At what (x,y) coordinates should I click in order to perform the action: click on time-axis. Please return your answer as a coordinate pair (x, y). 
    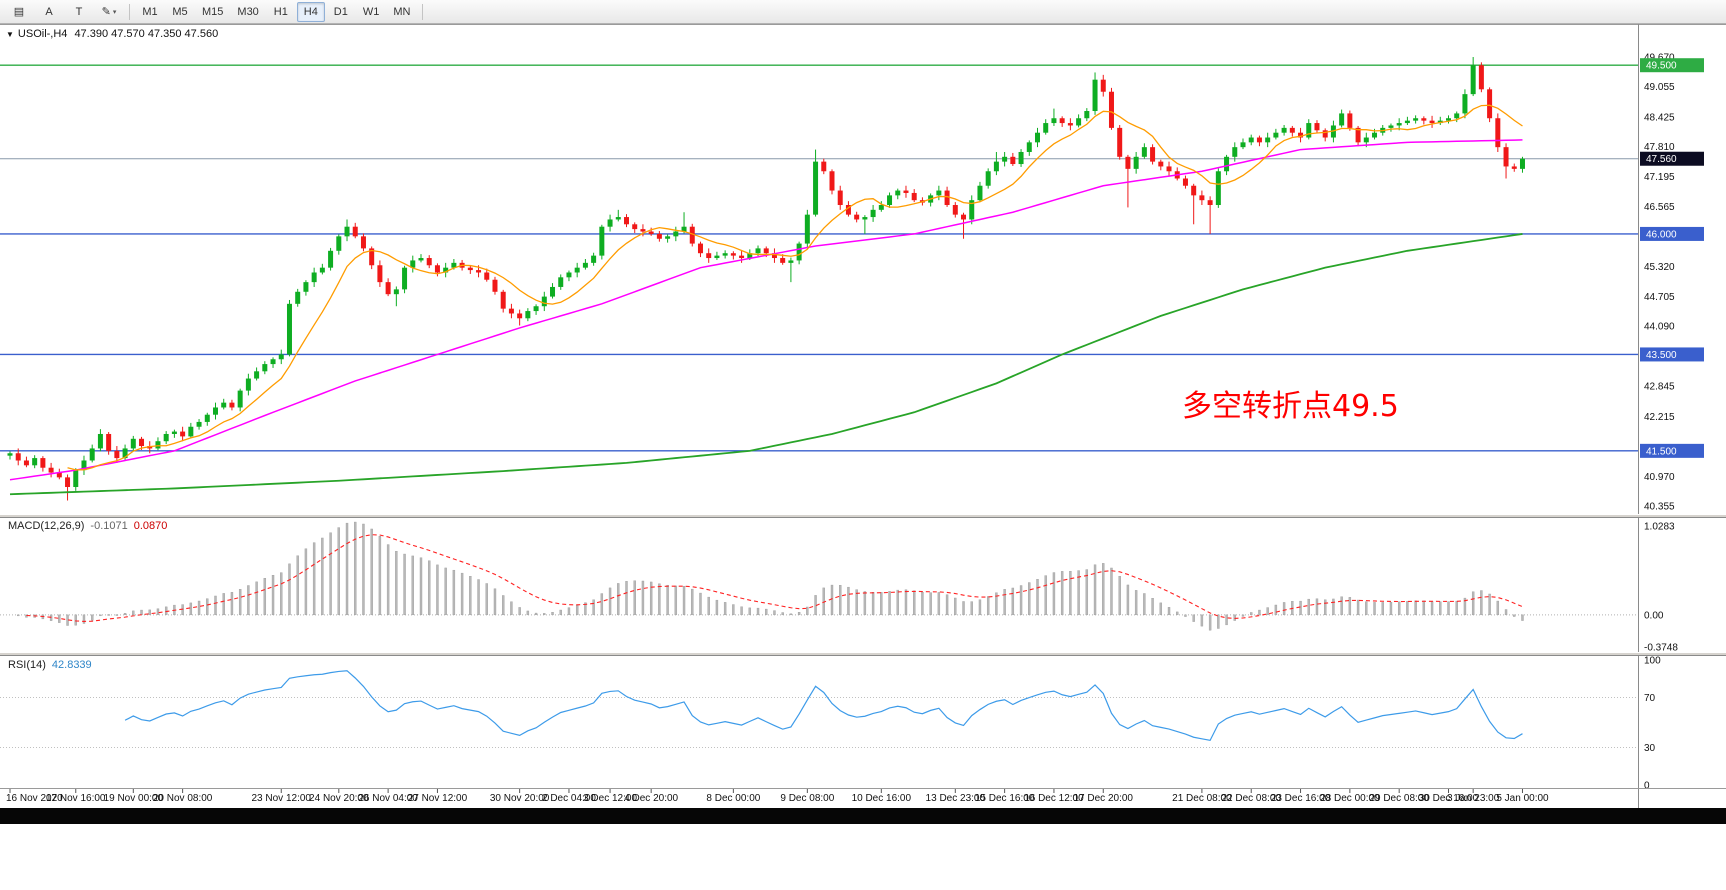
    Looking at the image, I should click on (819, 798).